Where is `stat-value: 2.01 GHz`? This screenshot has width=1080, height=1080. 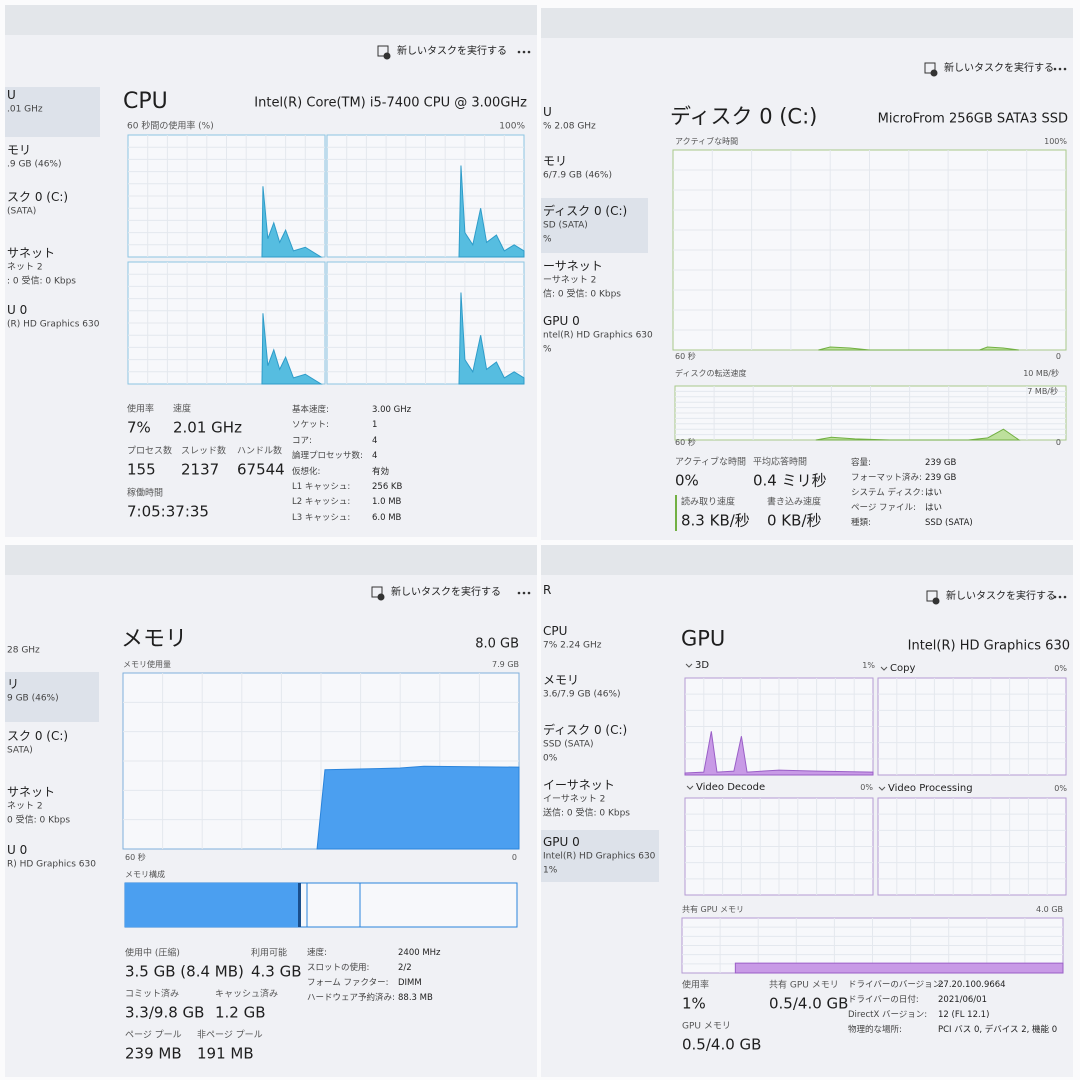 stat-value: 2.01 GHz is located at coordinates (207, 427).